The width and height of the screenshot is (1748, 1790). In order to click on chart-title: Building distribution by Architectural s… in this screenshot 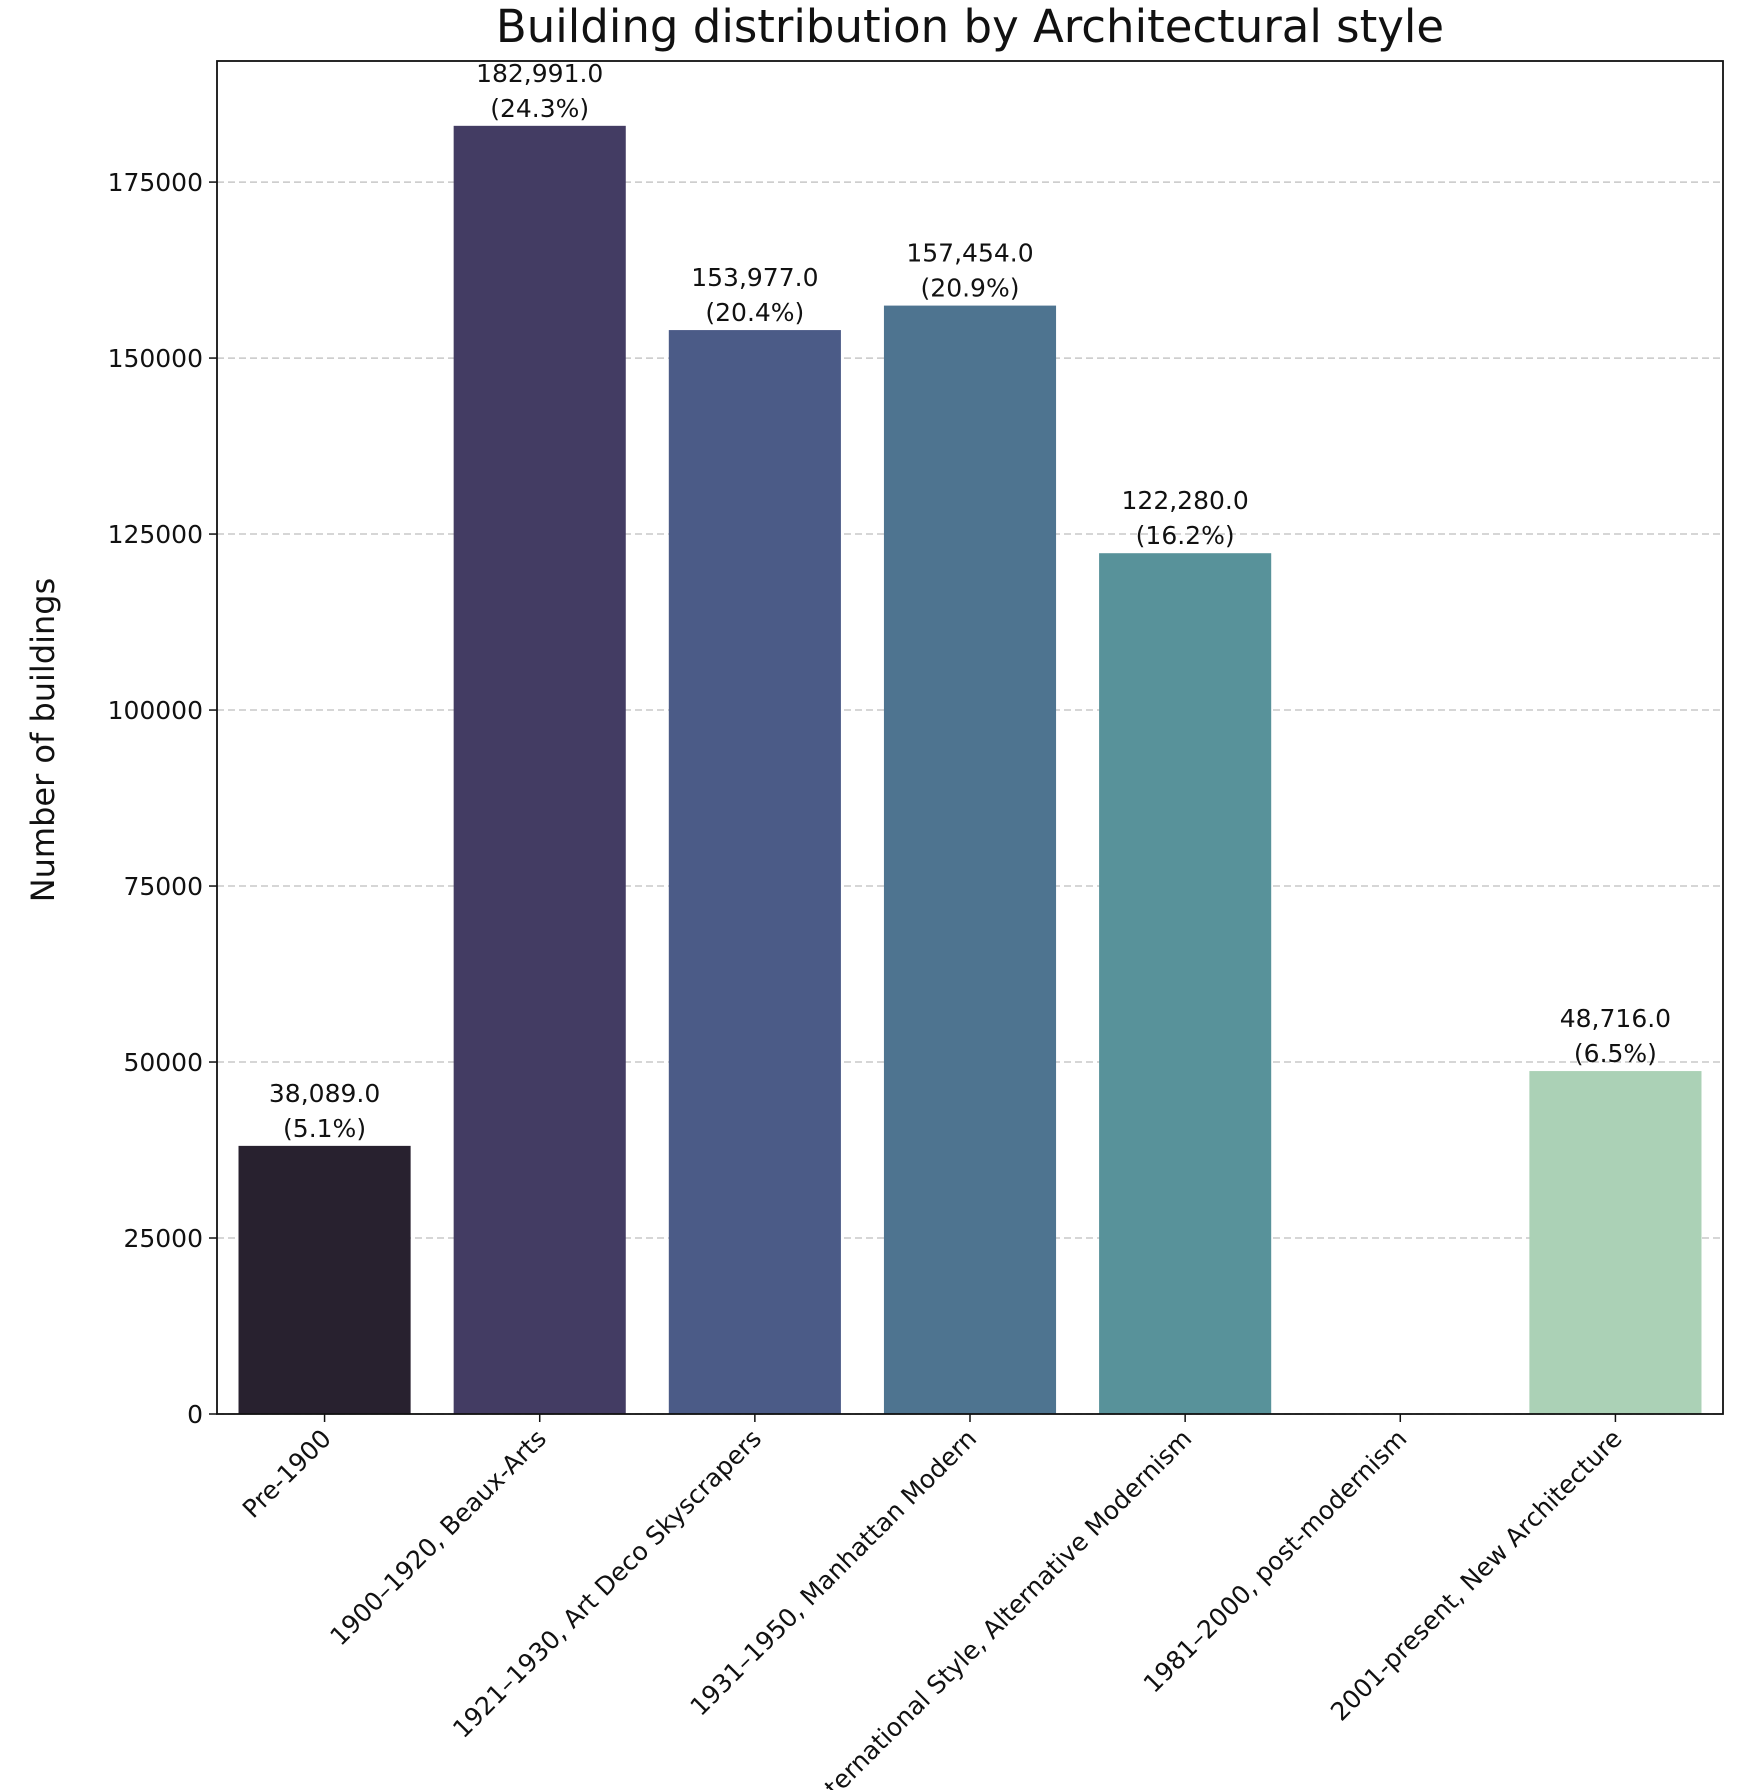, I will do `click(970, 26)`.